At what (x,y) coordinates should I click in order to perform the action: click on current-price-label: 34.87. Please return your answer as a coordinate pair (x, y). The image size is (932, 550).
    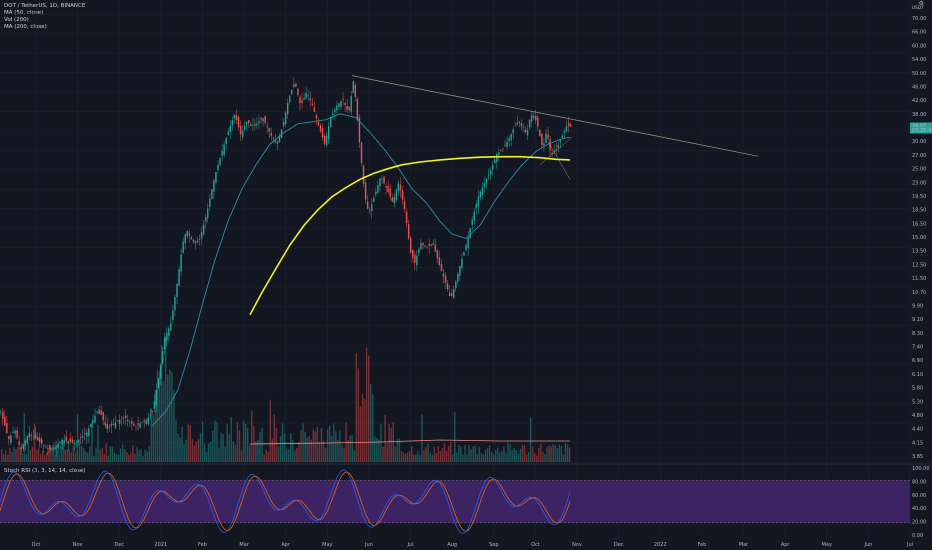
    Looking at the image, I should click on (919, 126).